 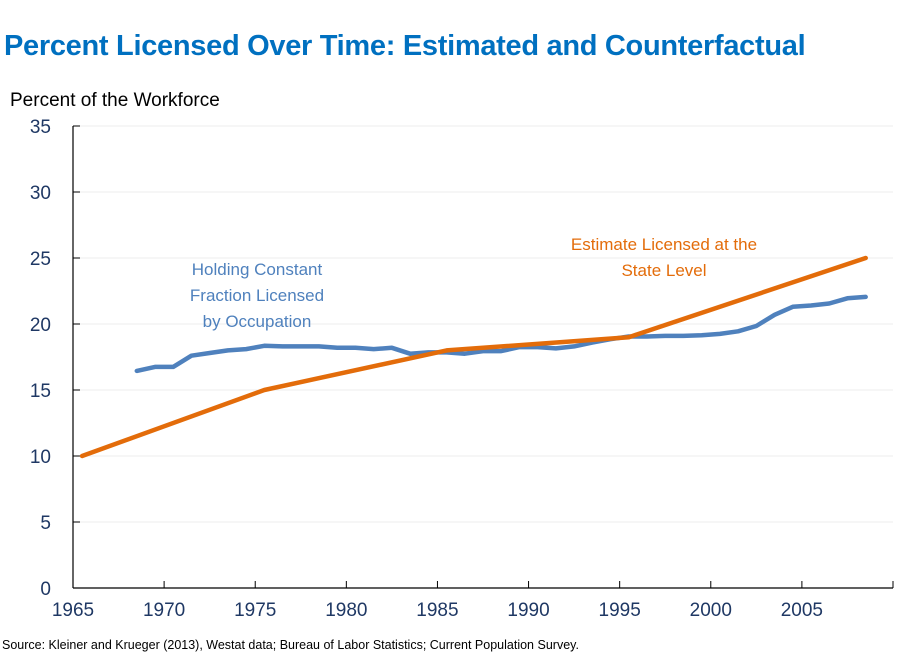 I want to click on y-tick-label: 25, so click(x=40, y=259).